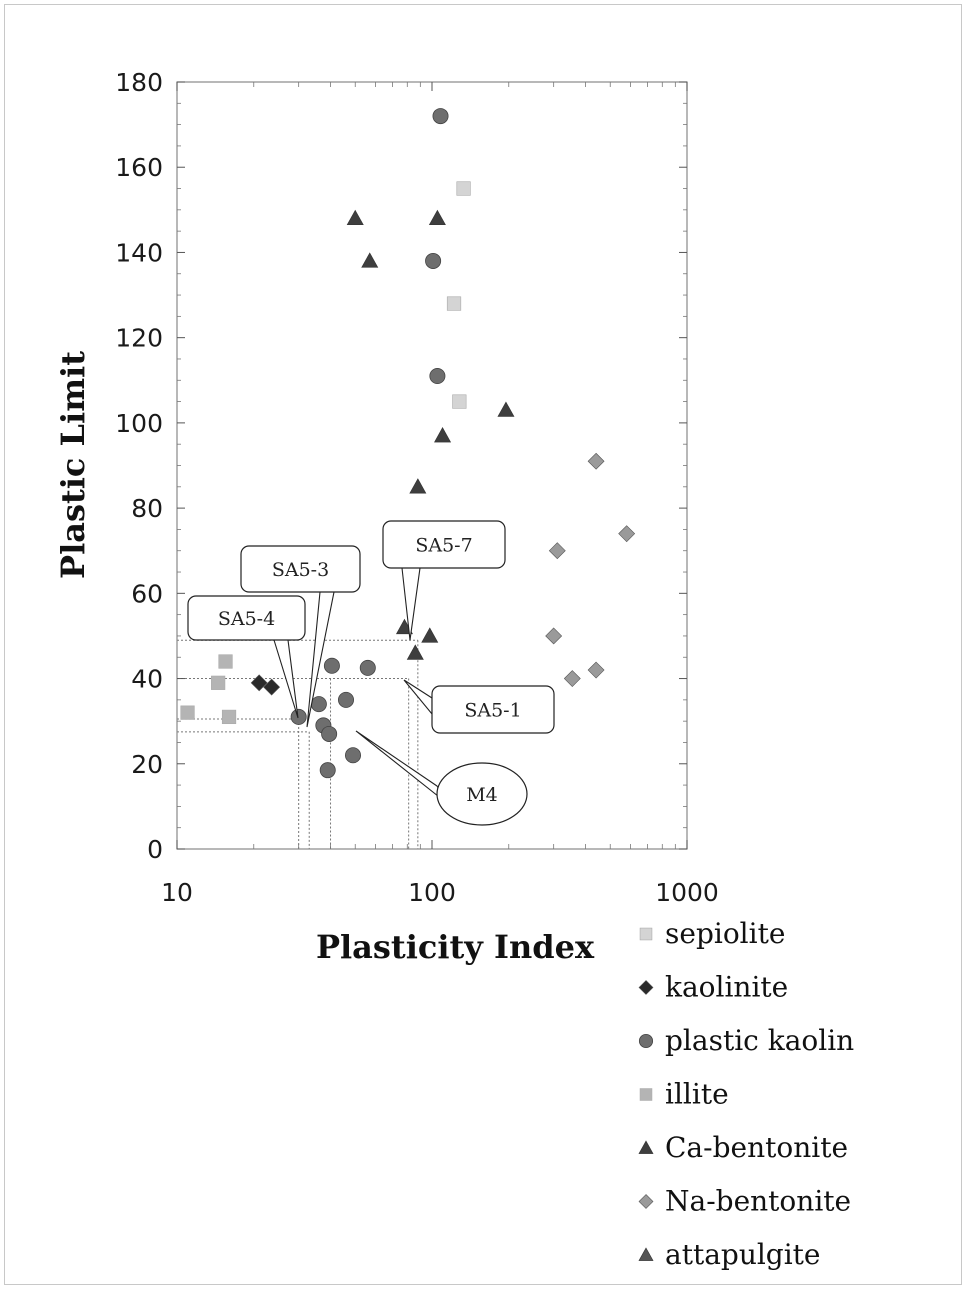  What do you see at coordinates (758, 1201) in the screenshot?
I see `legend-label: Na-bentonite` at bounding box center [758, 1201].